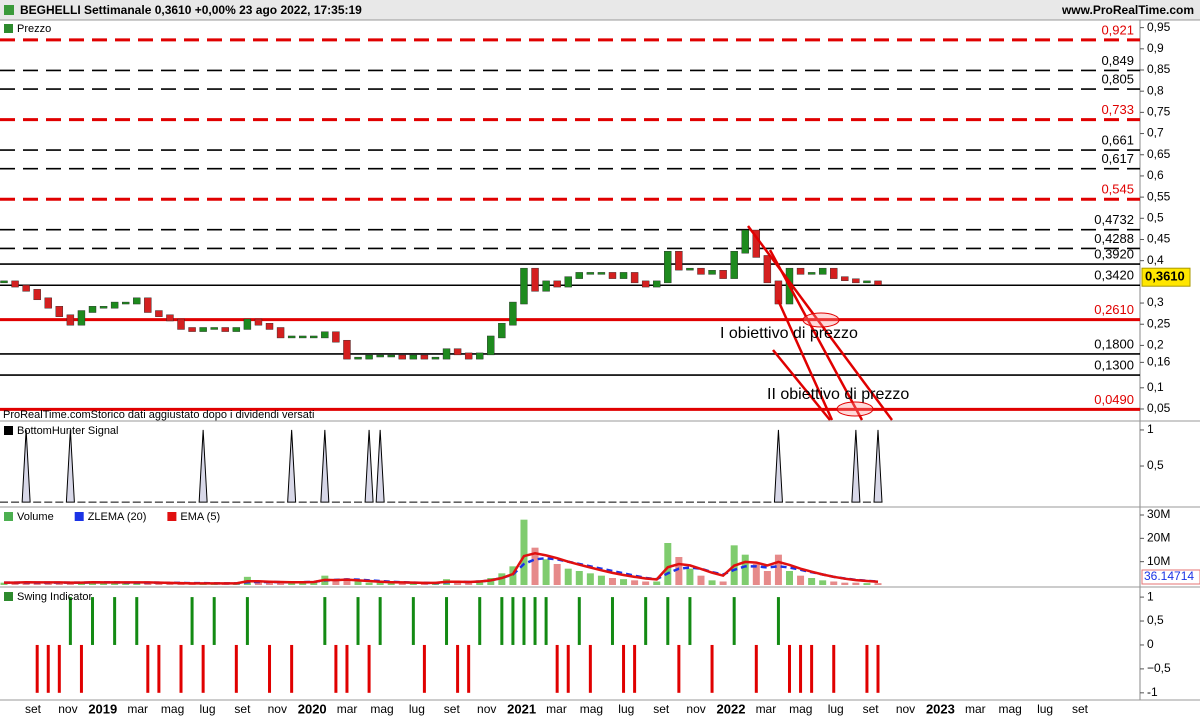 This screenshot has height=720, width=1200. Describe the element at coordinates (1114, 238) in the screenshot. I see `level-label: 0,4288` at that location.